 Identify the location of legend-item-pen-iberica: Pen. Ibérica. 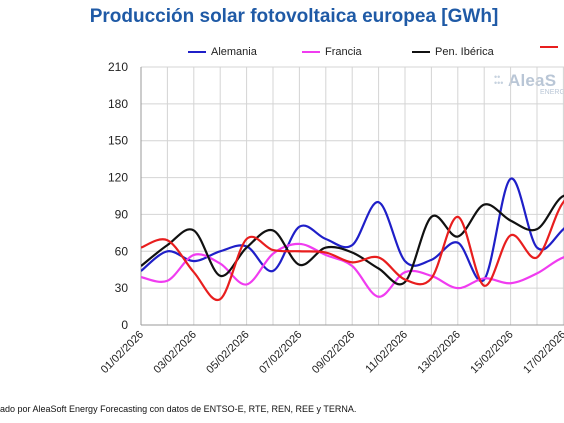
(453, 52).